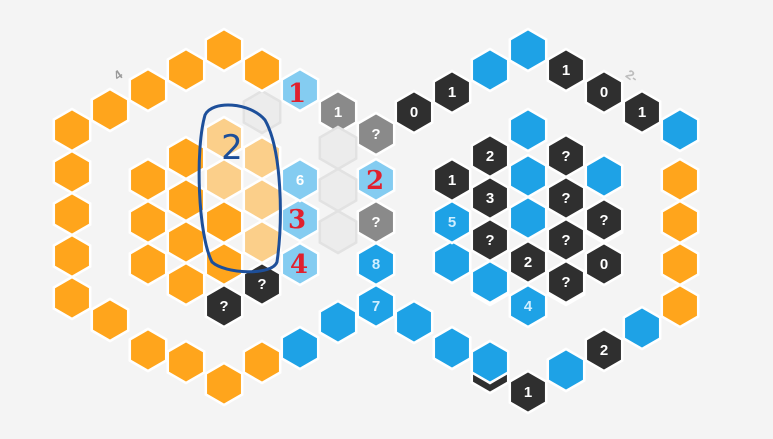 The height and width of the screenshot is (439, 773). I want to click on hex-cell-r-d-2: 2, so click(490, 156).